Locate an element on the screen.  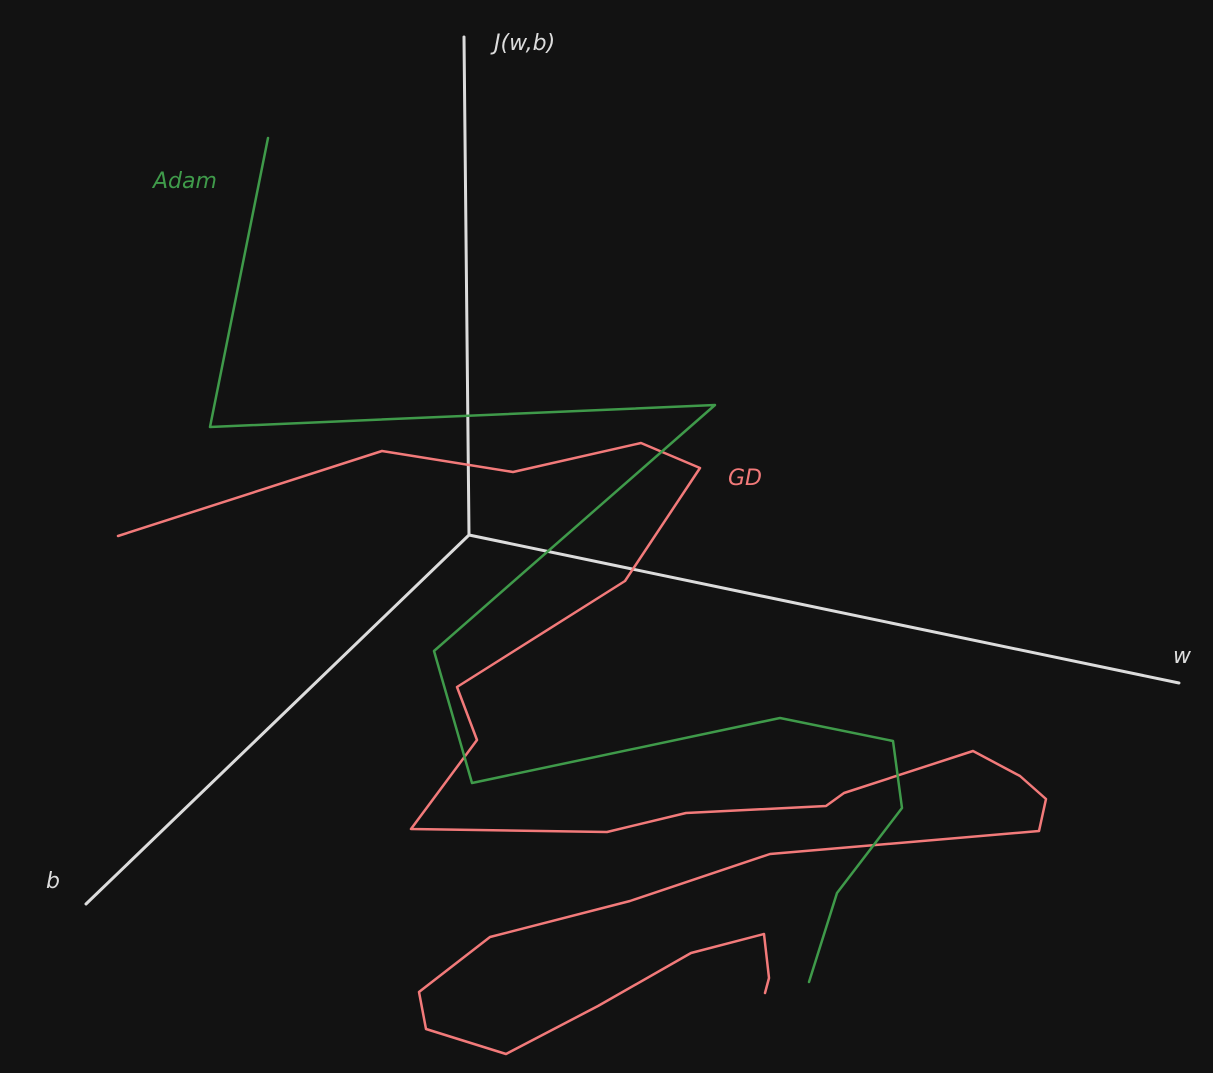
b-axis-line is located at coordinates (277, 719).